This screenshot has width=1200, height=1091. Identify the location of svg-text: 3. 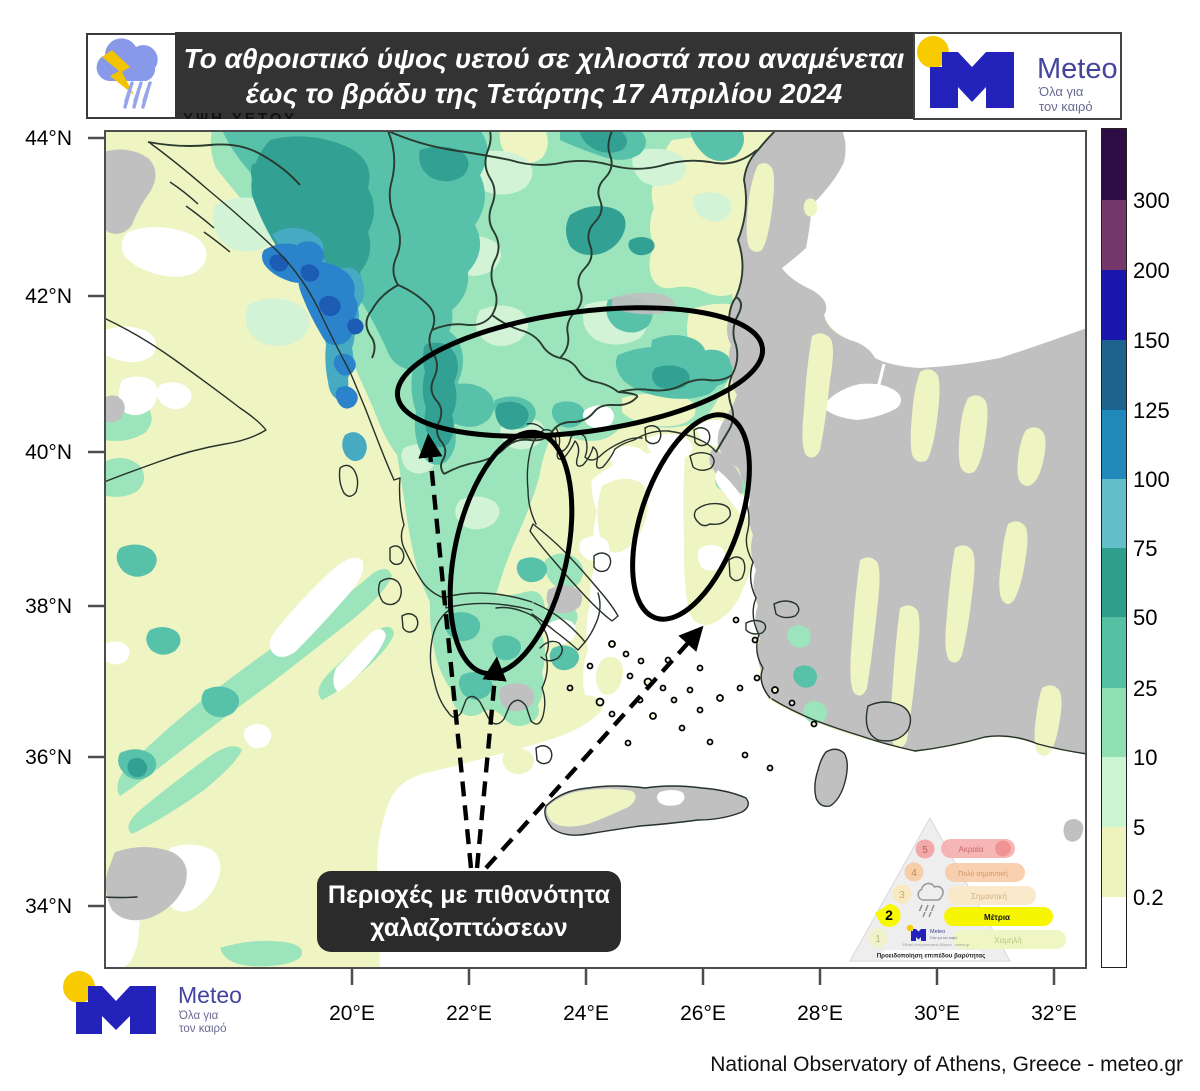
(902, 895).